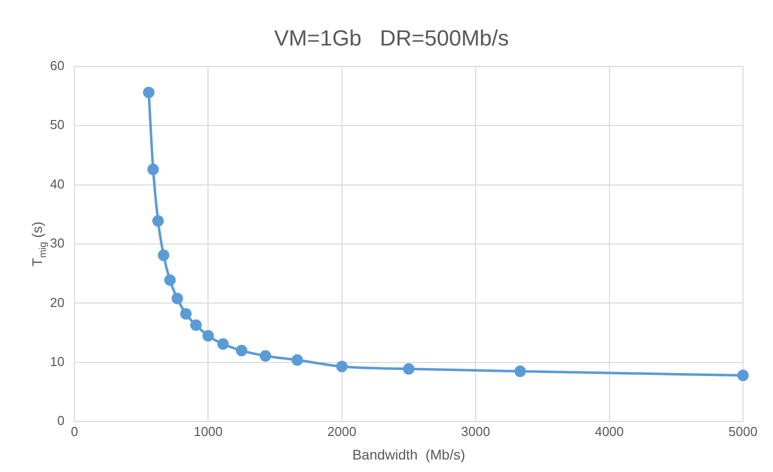  What do you see at coordinates (57, 65) in the screenshot?
I see `y-tick-label: 60` at bounding box center [57, 65].